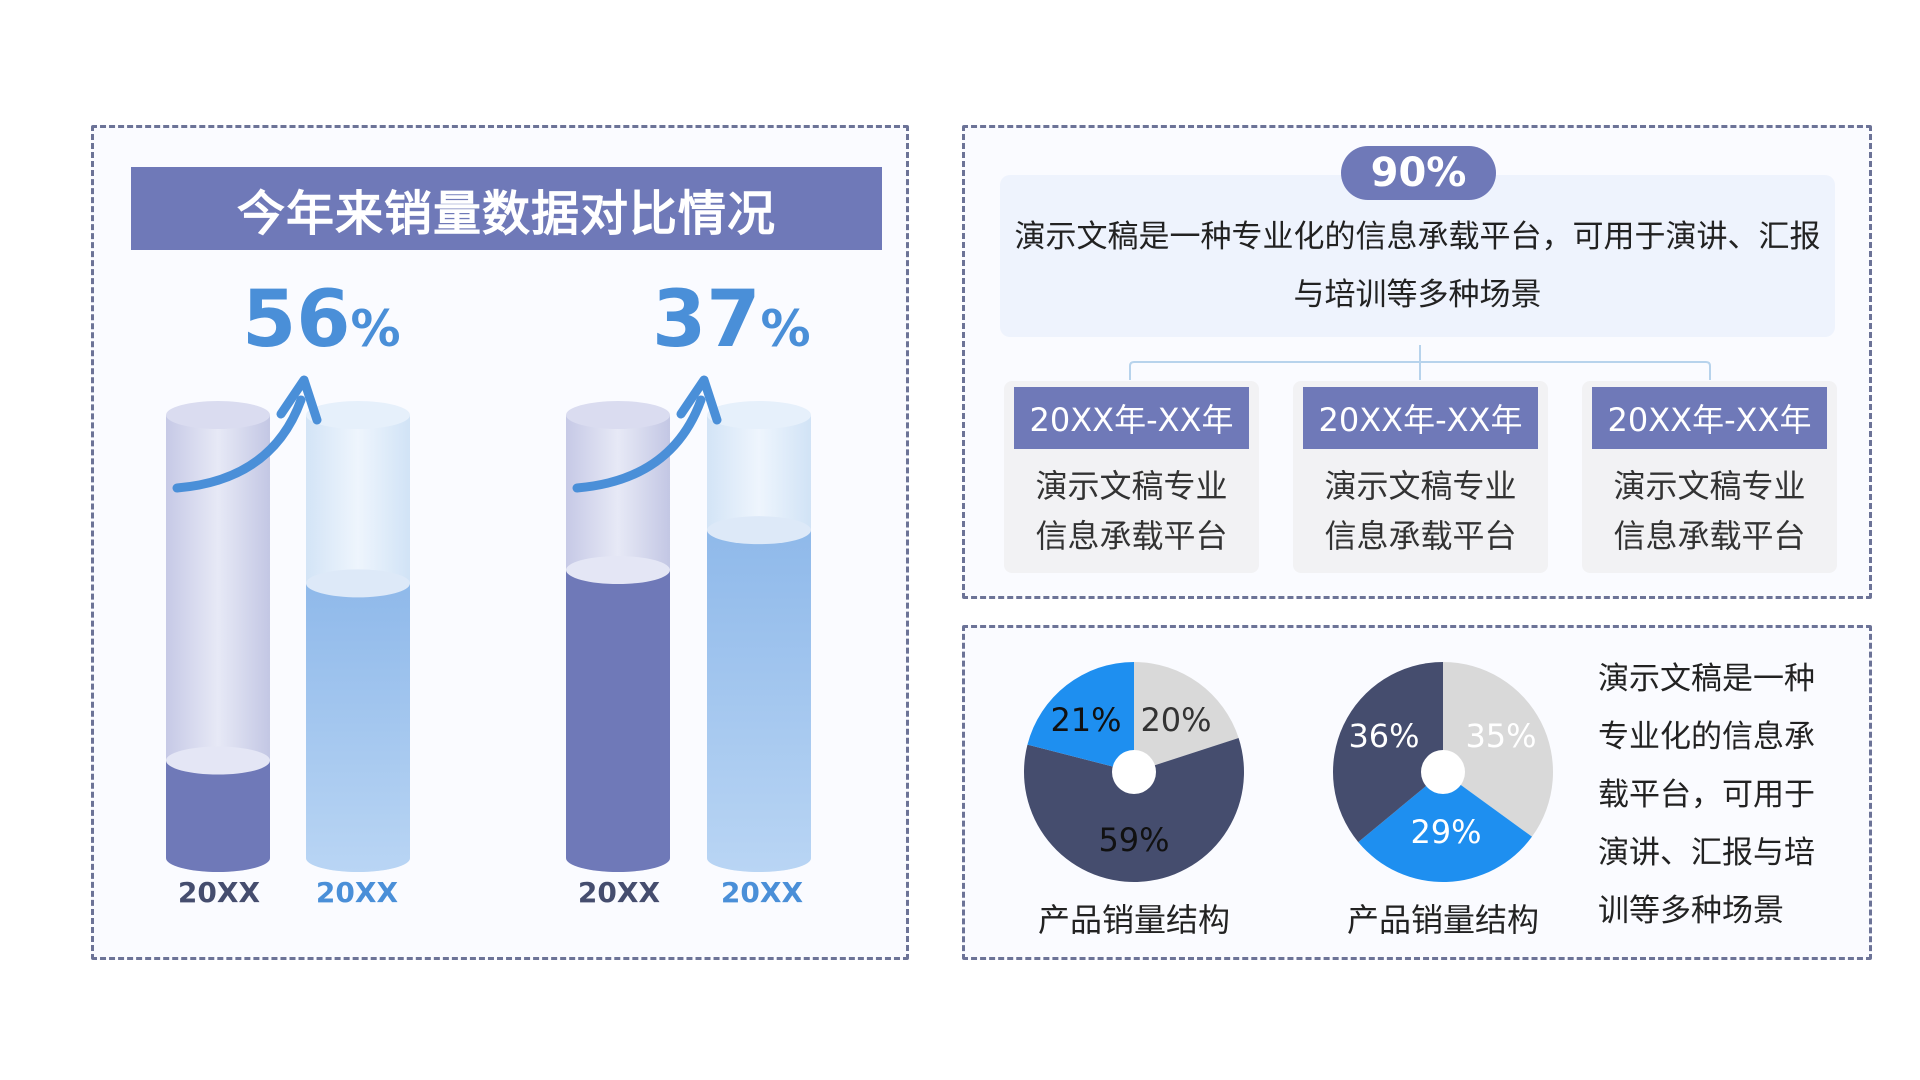 This screenshot has height=1080, width=1920. I want to click on bar-label-2: 20XX, so click(357, 892).